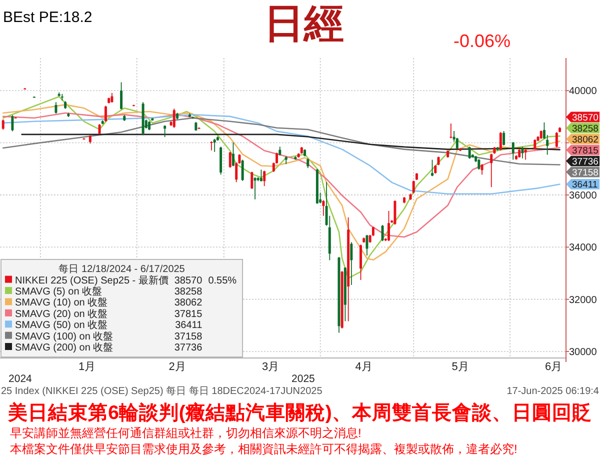 The image size is (600, 464). What do you see at coordinates (61, 325) in the screenshot?
I see `legend-label: SMAVG (50) on 收盤` at bounding box center [61, 325].